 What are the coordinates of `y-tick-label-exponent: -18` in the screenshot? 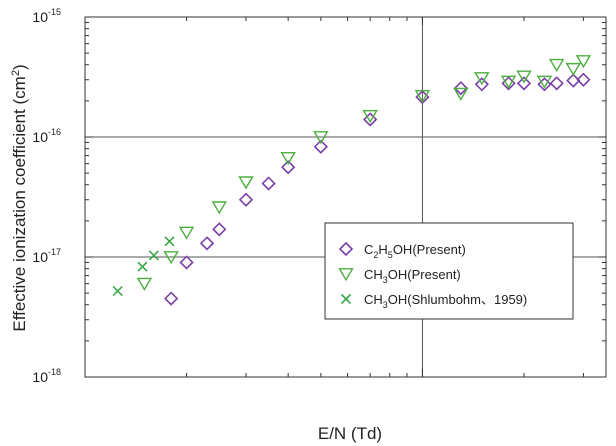 It's located at (54, 372).